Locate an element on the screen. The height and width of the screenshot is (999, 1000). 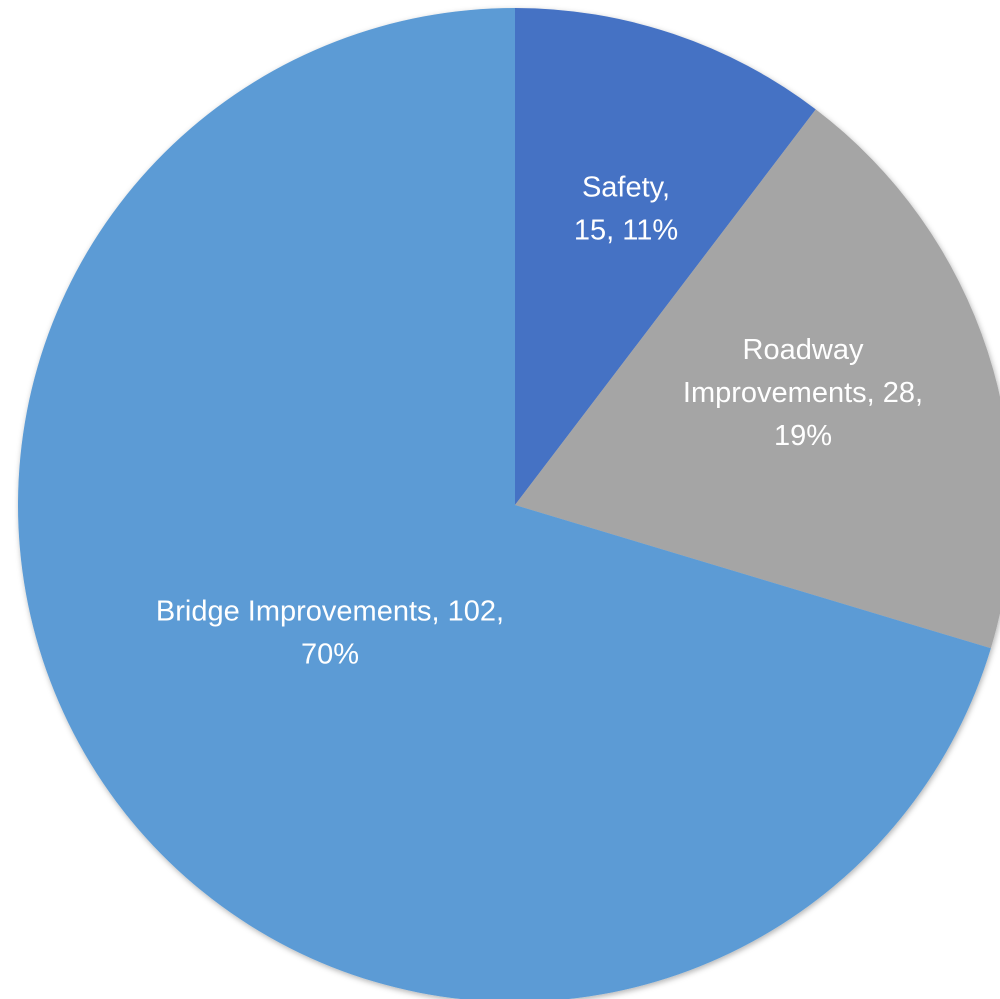
data-label-line: 15, 11% is located at coordinates (626, 230).